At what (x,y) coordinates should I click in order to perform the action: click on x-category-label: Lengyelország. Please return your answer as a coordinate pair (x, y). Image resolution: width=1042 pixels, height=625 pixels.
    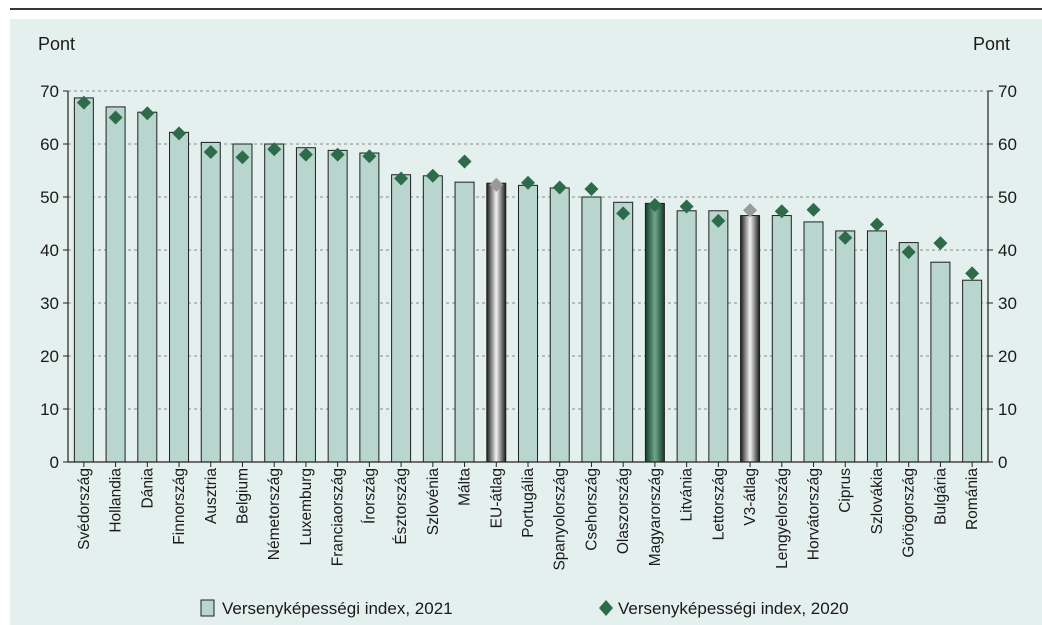
    Looking at the image, I should click on (782, 518).